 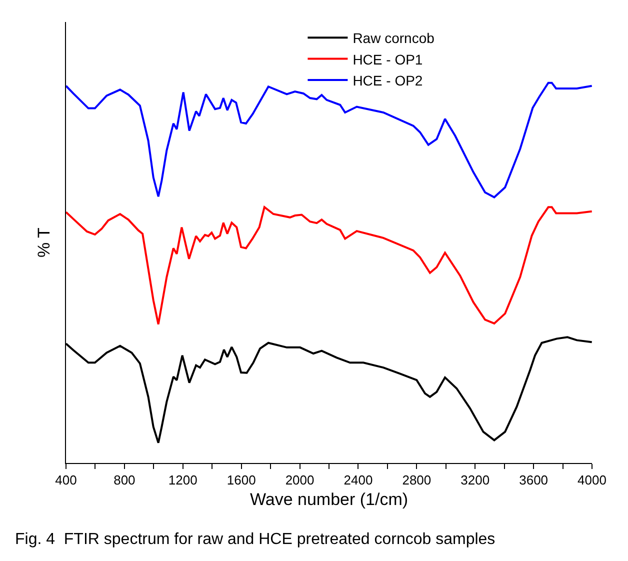 I want to click on y-axis-title: % T, so click(x=44, y=243).